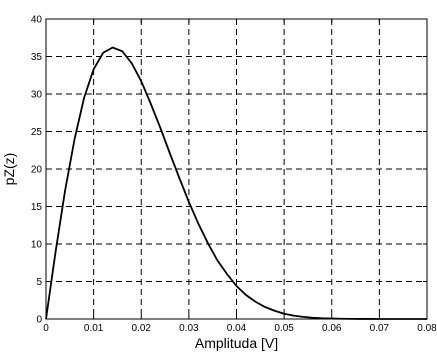 This screenshot has height=354, width=437. I want to click on x-tick-label: 0, so click(46, 328).